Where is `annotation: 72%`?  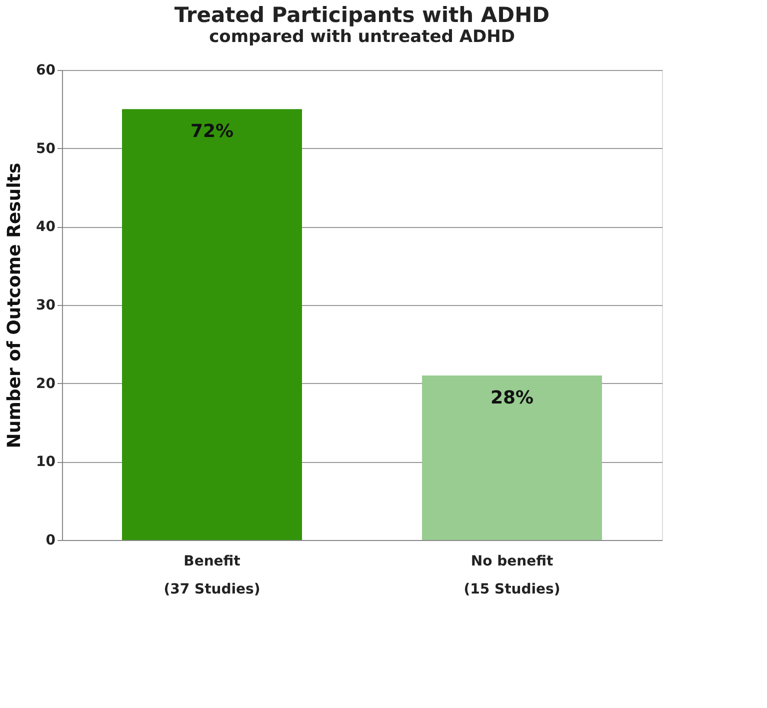 annotation: 72% is located at coordinates (212, 131).